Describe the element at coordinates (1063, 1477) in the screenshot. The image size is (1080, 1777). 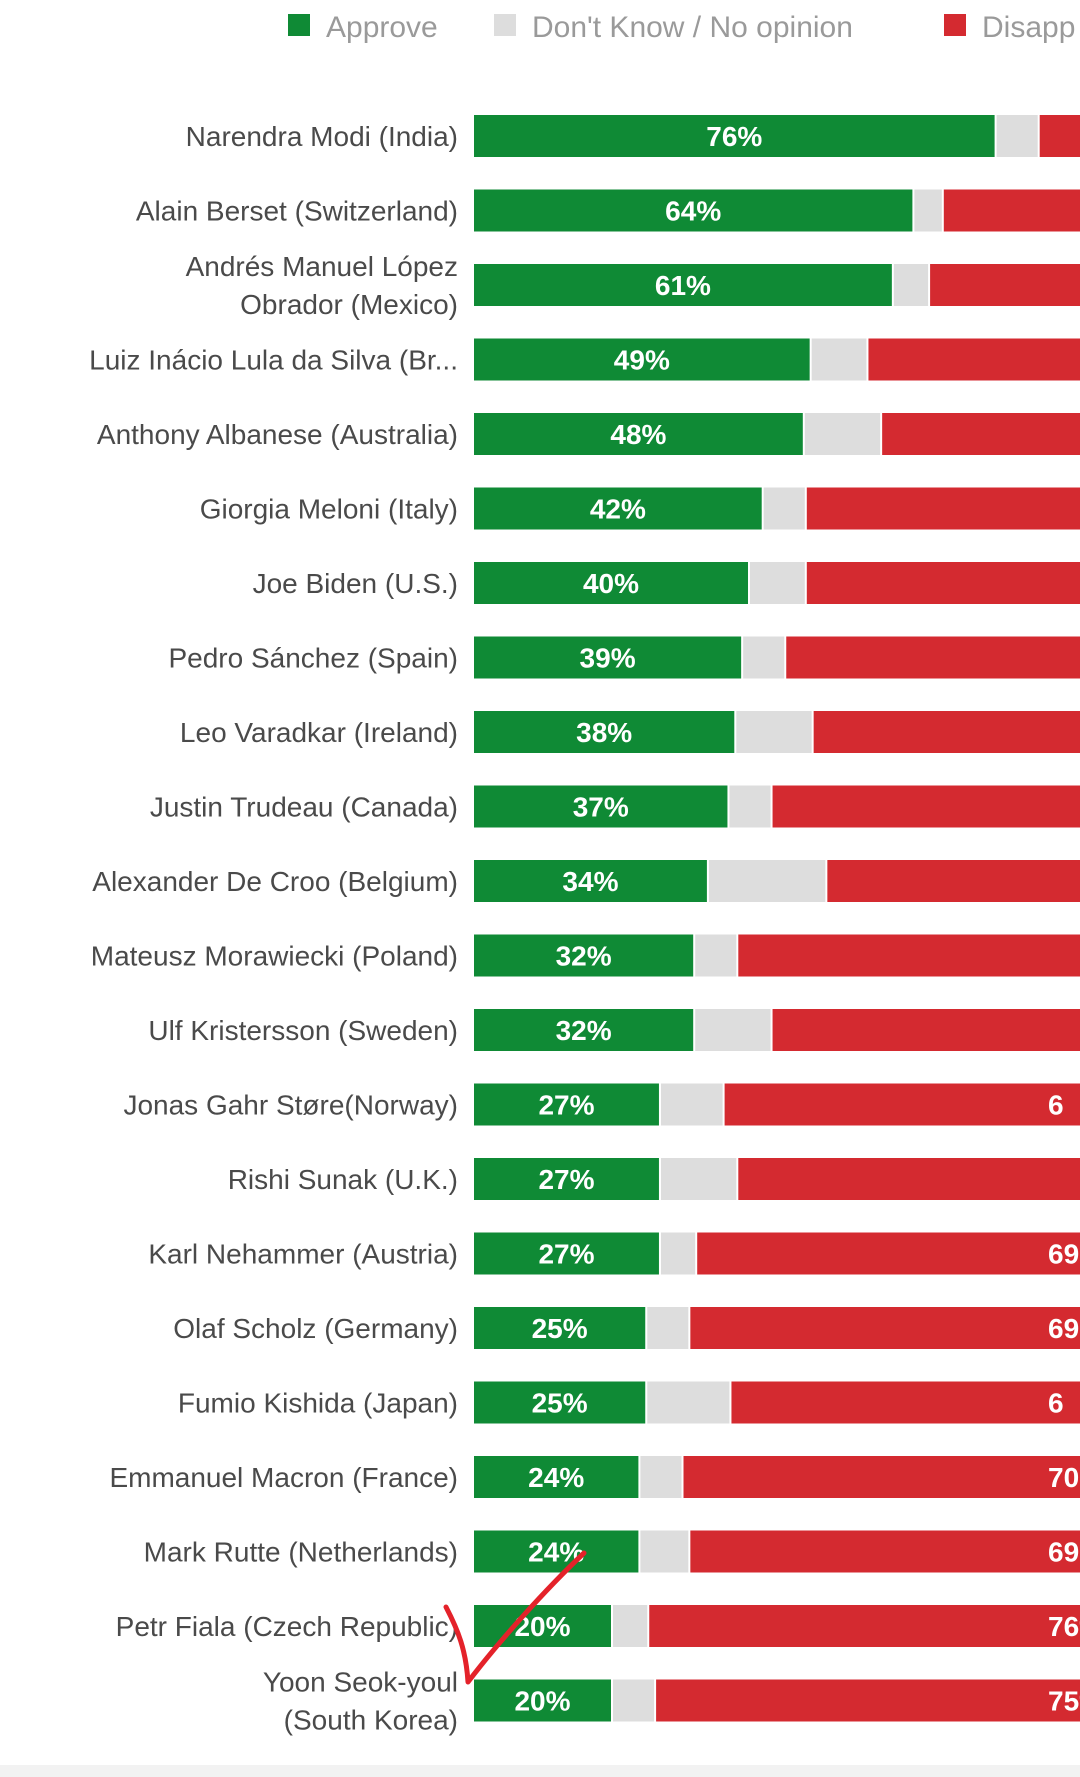
I see `disapprove-value-label: 70` at that location.